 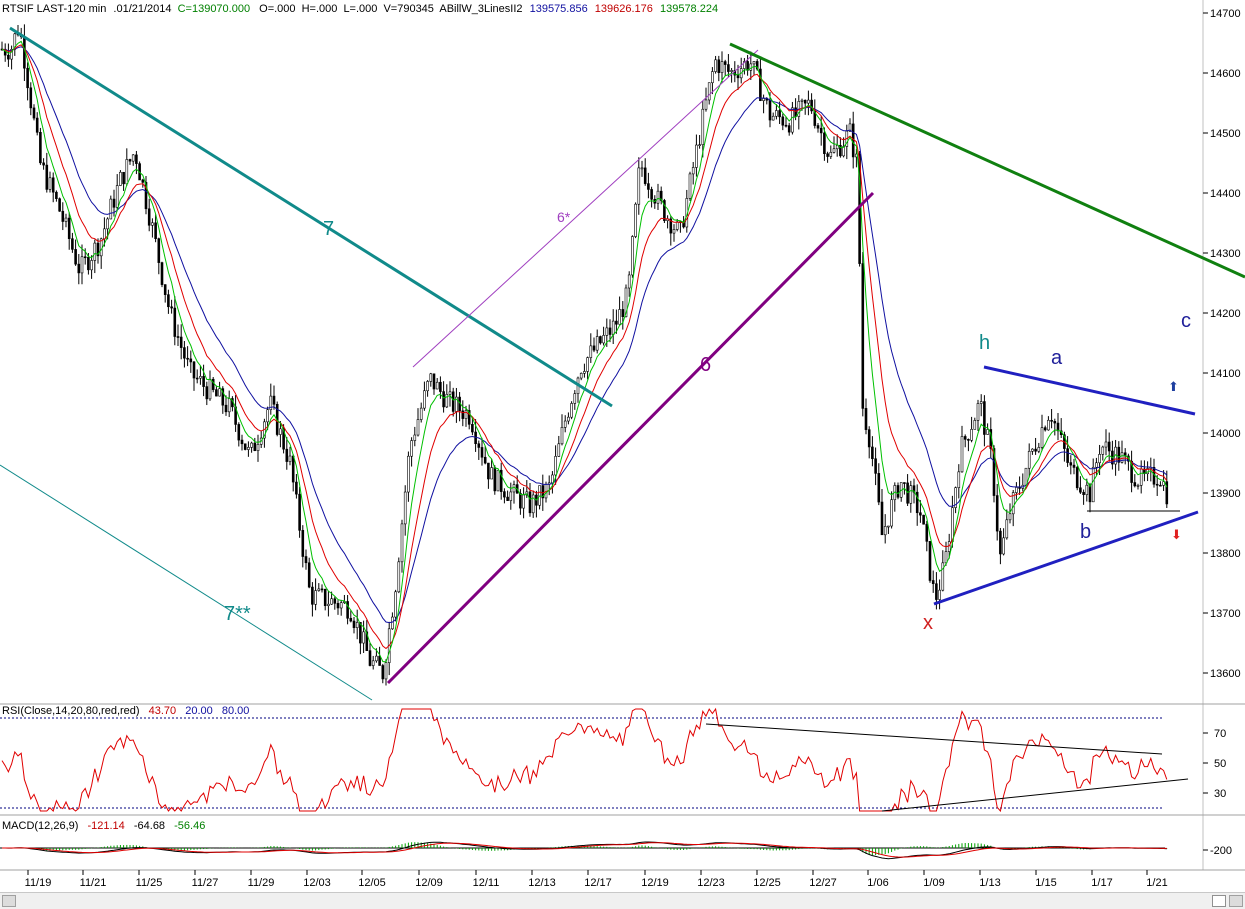 What do you see at coordinates (1220, 794) in the screenshot?
I see `rsi-tick-label: 30` at bounding box center [1220, 794].